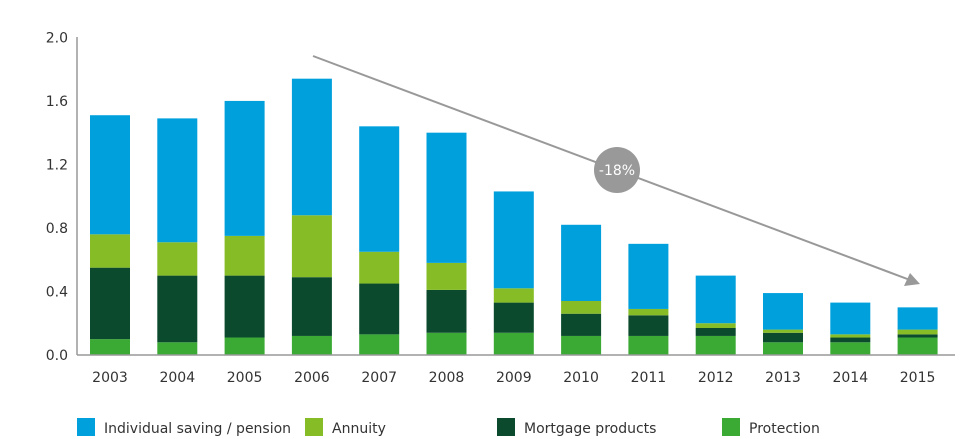 The image size is (980, 439). I want to click on bar-segment-annuity-2004, so click(177, 259).